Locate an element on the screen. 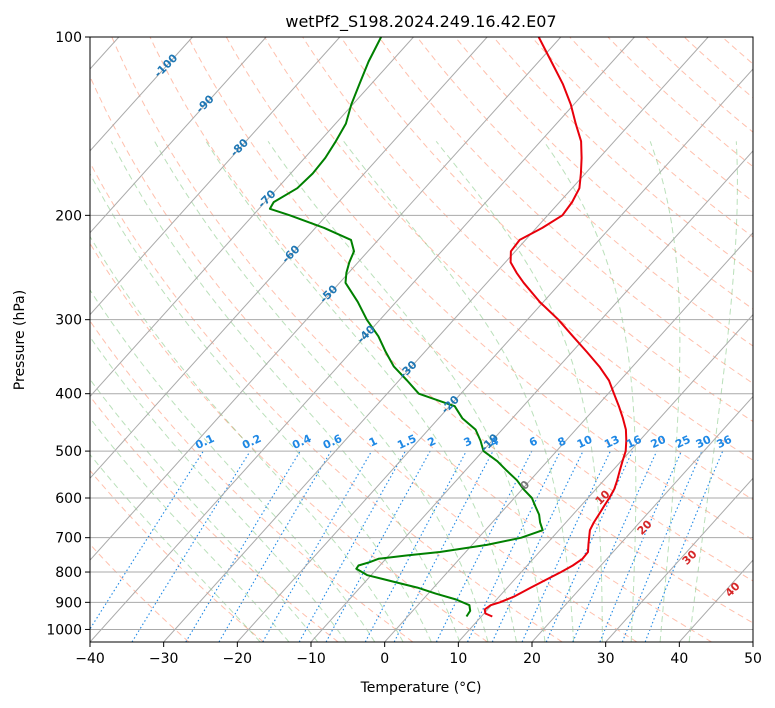 Image resolution: width=775 pixels, height=708 pixels. x-tick-label: 0 is located at coordinates (384, 659).